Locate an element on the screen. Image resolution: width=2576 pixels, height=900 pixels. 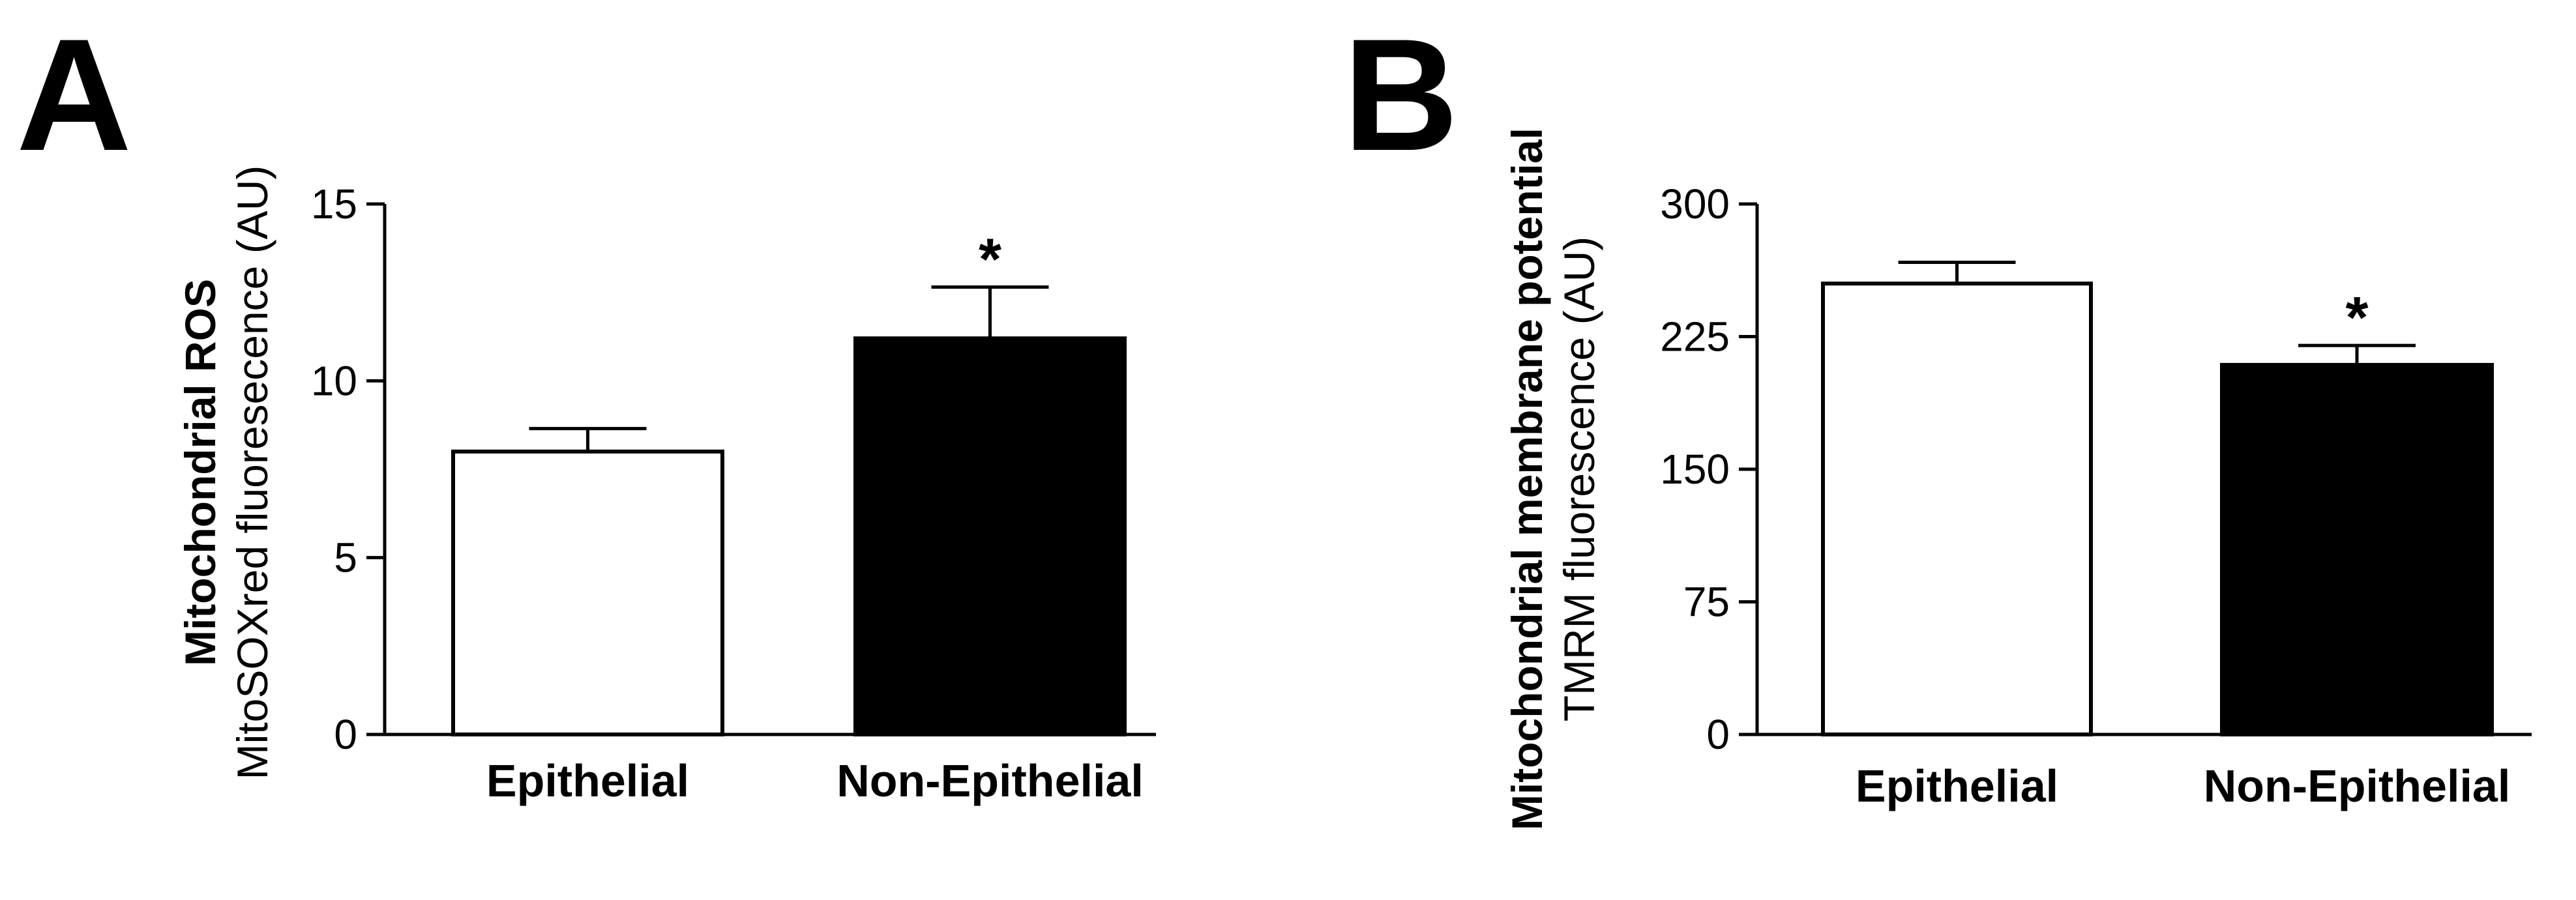
panel-a-significance-marker: * is located at coordinates (990, 260).